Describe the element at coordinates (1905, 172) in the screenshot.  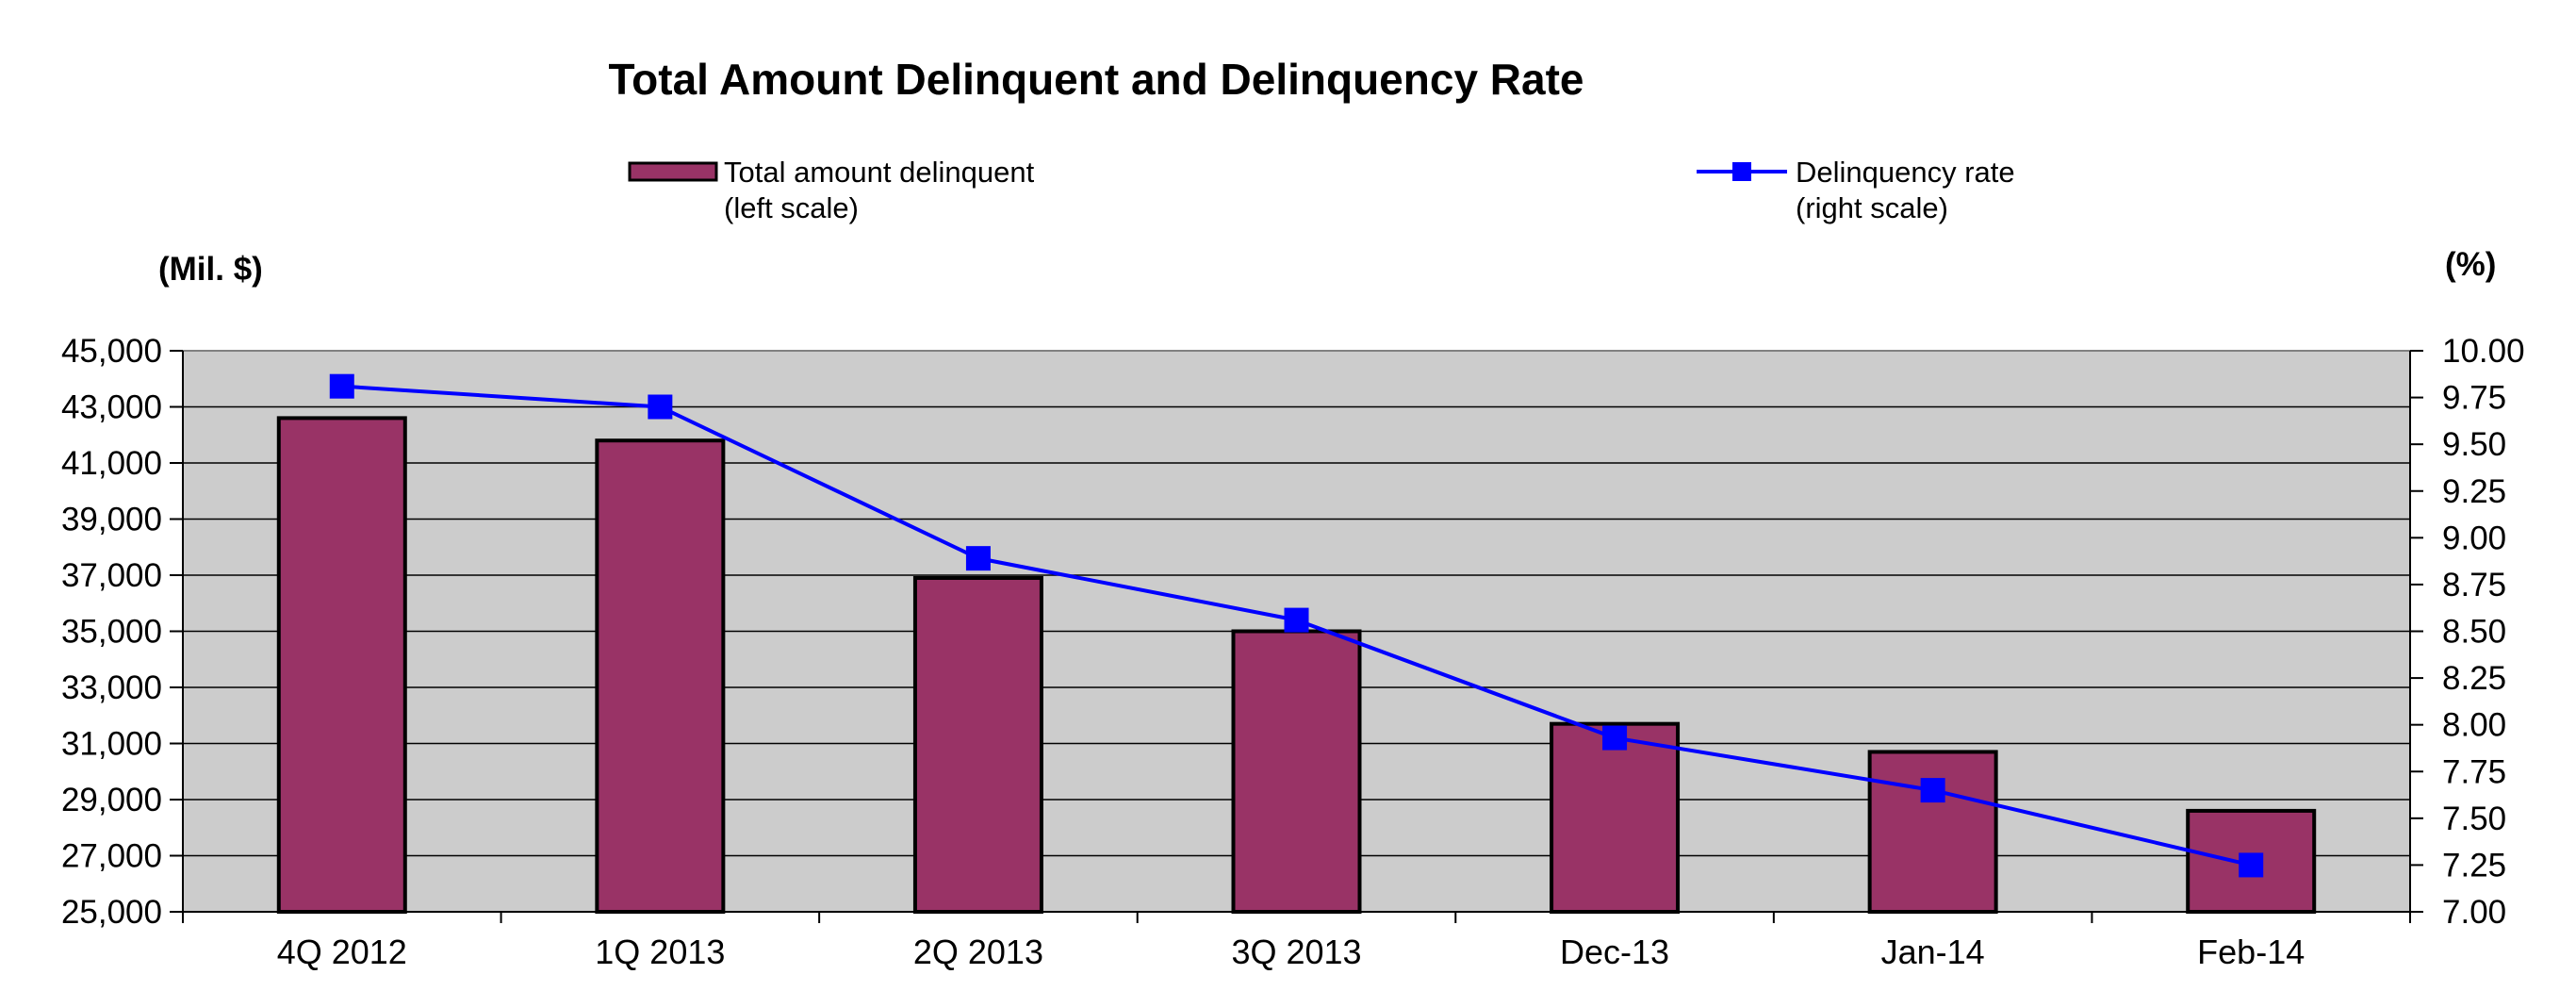
I see `legend-line-label: Delinquency rate` at that location.